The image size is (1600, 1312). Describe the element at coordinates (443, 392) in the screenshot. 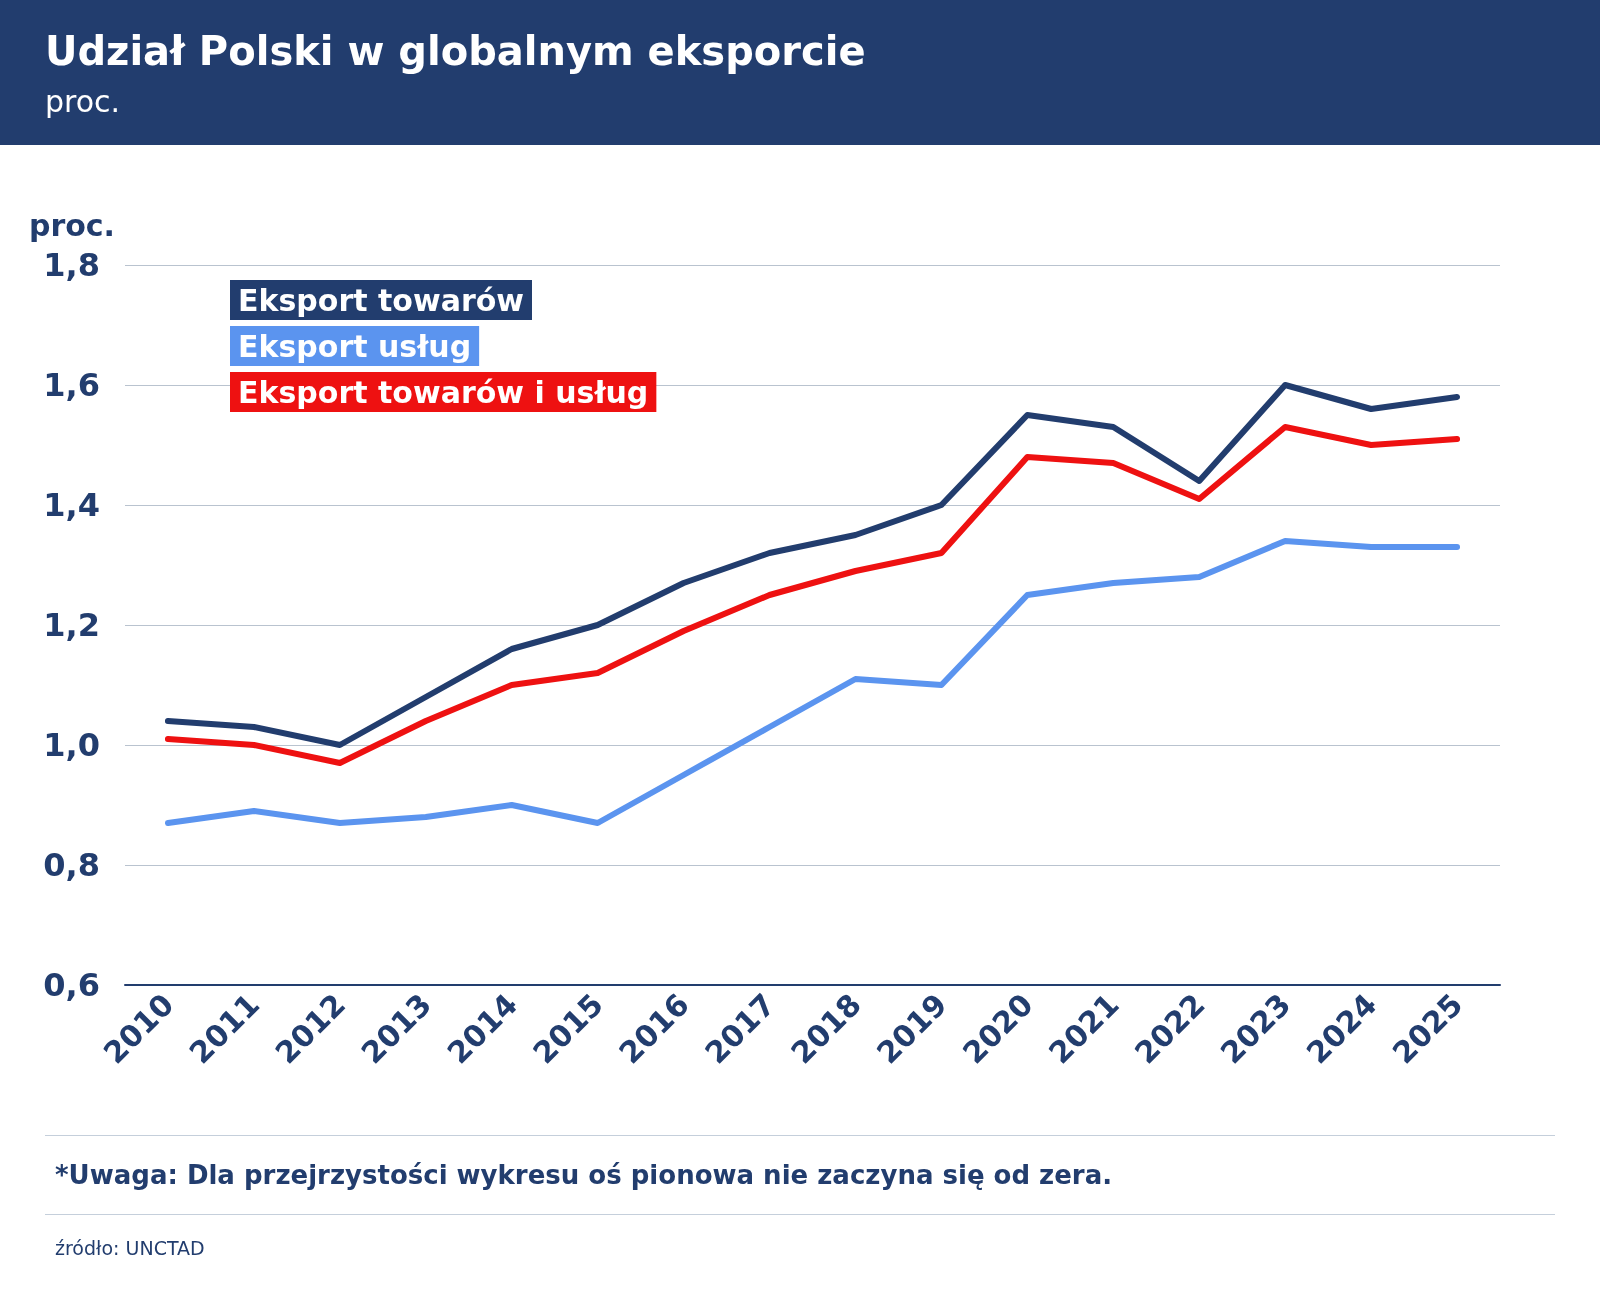

I see `text: Eksport towarów i usług` at that location.